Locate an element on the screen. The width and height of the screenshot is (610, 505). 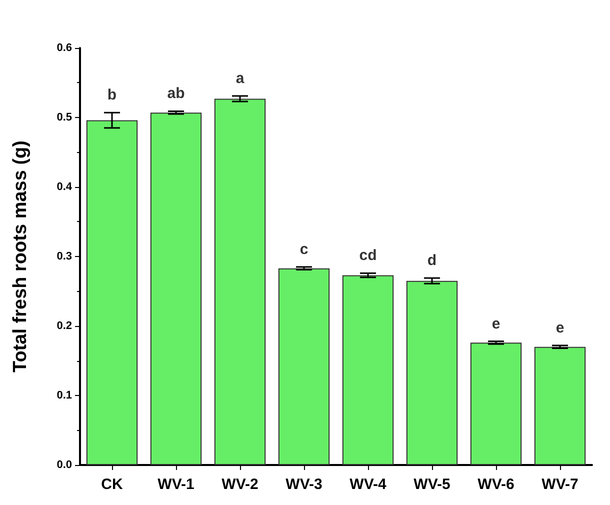
annotation: a is located at coordinates (240, 78).